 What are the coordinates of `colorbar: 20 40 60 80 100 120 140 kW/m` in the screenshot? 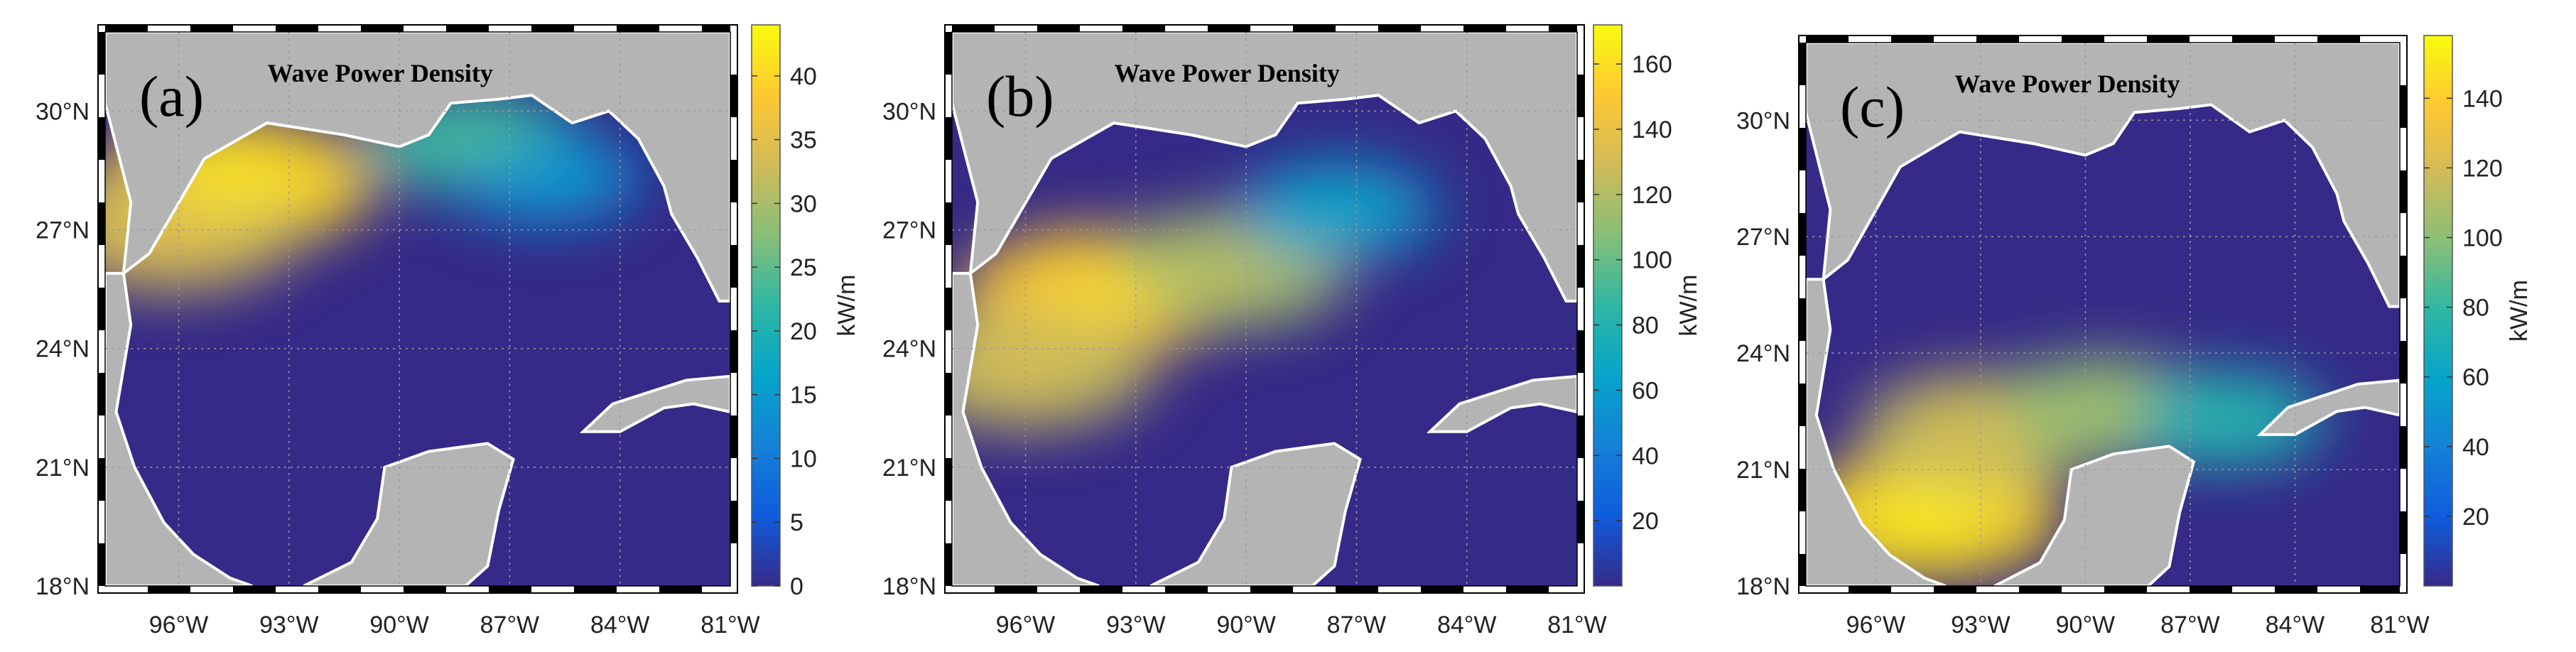 It's located at (2478, 311).